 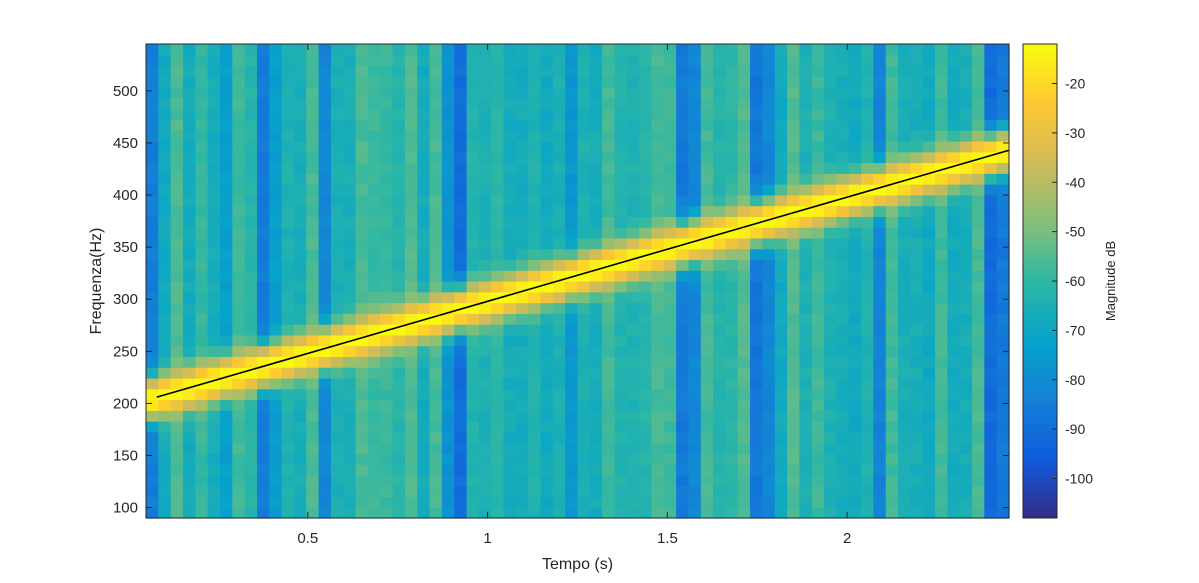 What do you see at coordinates (1075, 330) in the screenshot?
I see `colorbar-tick-label: -70` at bounding box center [1075, 330].